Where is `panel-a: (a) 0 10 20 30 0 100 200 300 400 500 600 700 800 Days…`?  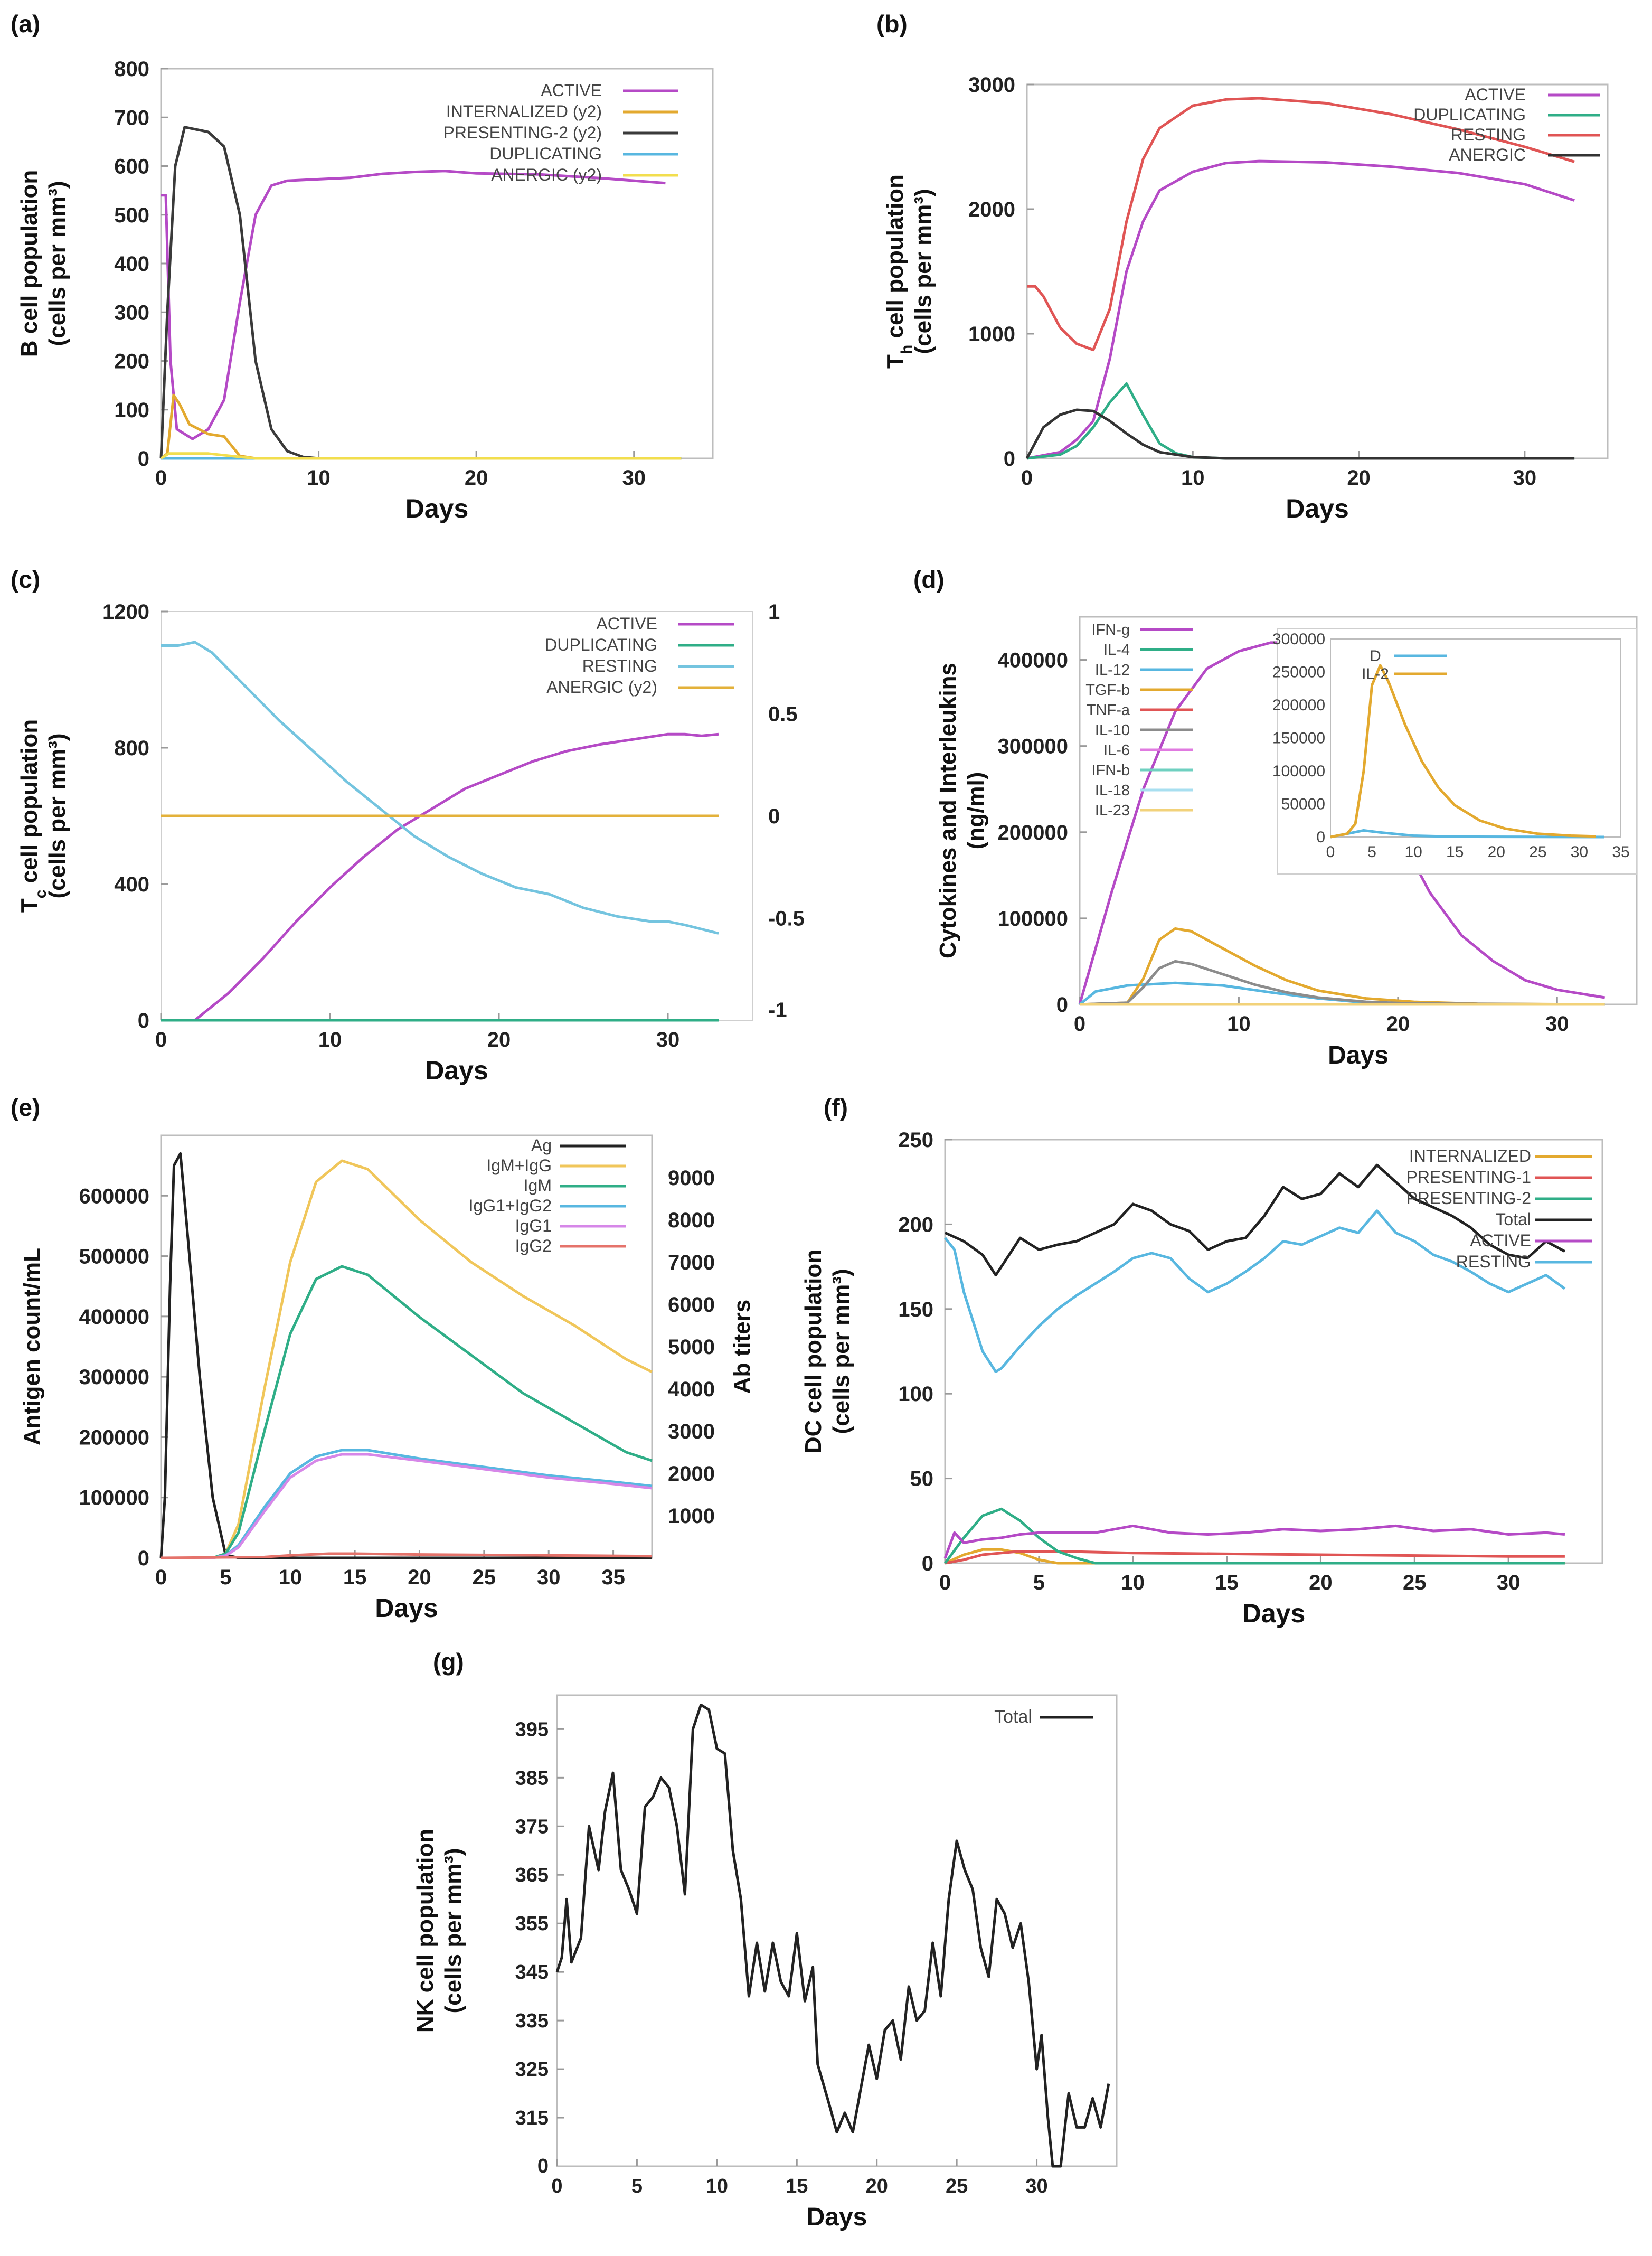 panel-a: (a) 0 10 20 30 0 100 200 300 400 500 600 700 800 Days… is located at coordinates (412, 277).